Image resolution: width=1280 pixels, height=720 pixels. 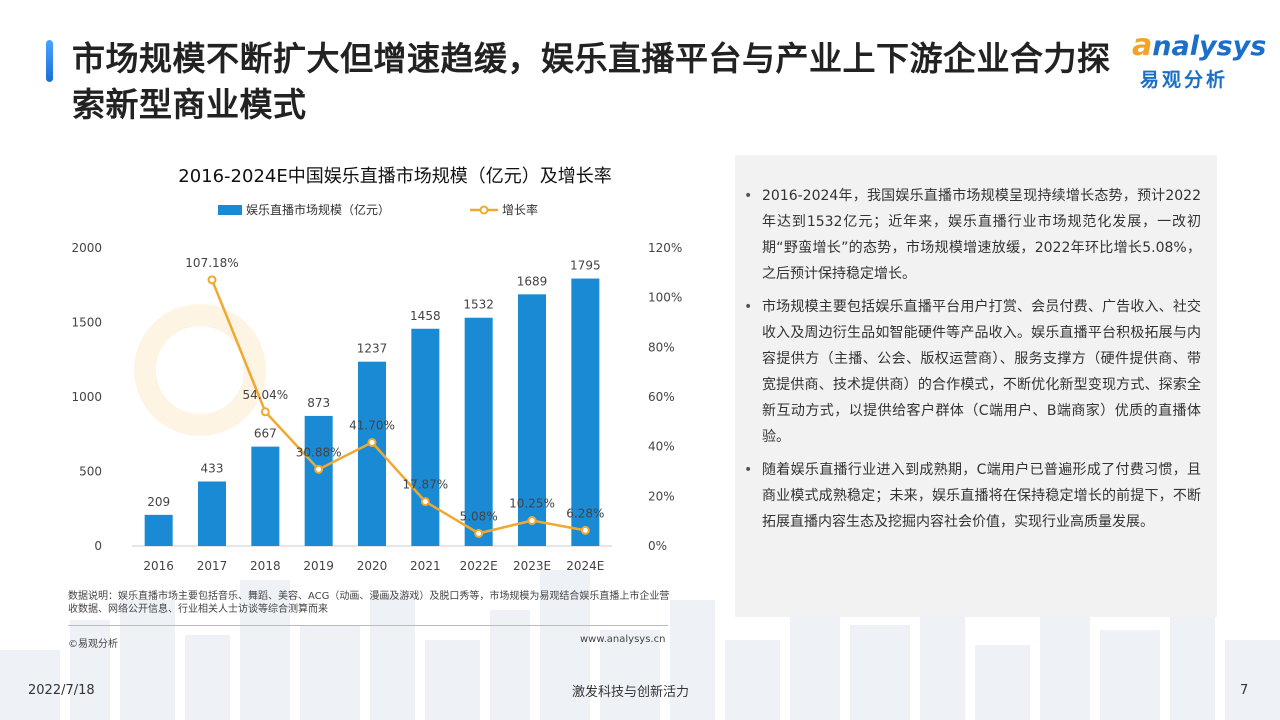 What do you see at coordinates (484, 210) in the screenshot?
I see `legend-line-marker` at bounding box center [484, 210].